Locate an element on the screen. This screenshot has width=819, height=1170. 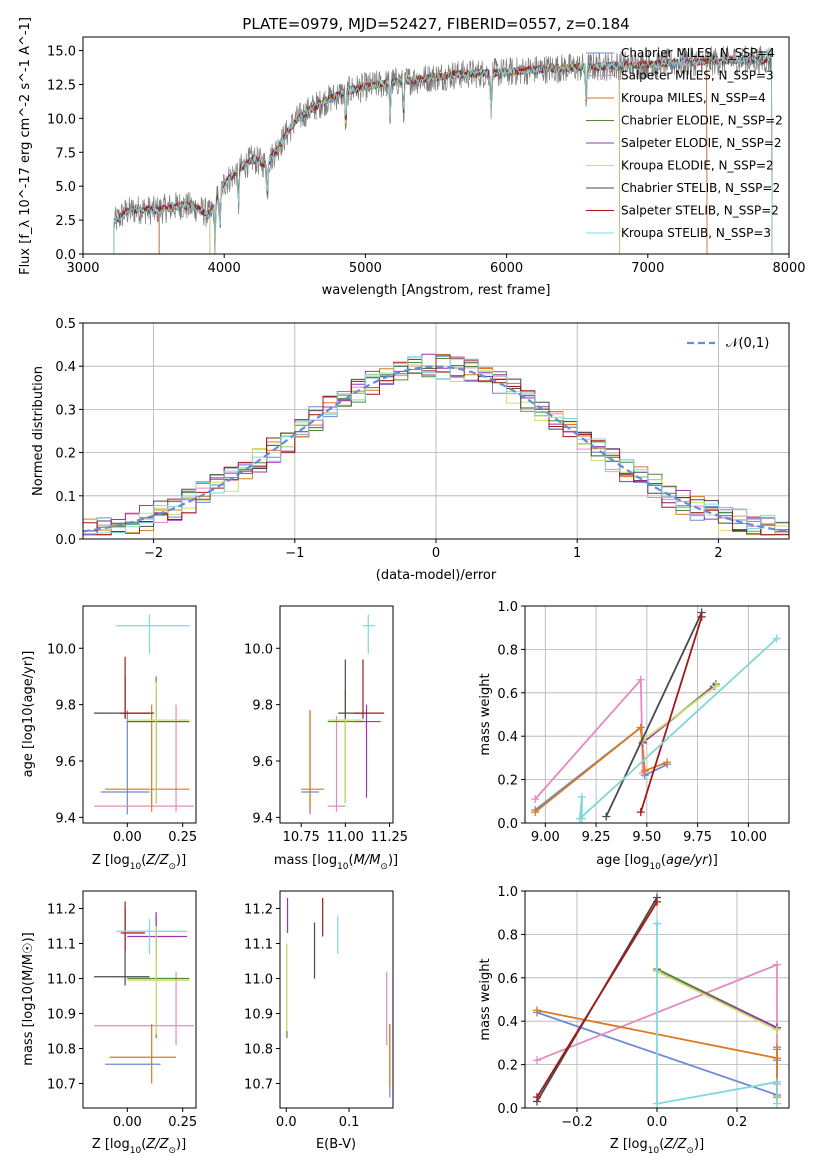
plot-area-spectrum is located at coordinates (443, 149).